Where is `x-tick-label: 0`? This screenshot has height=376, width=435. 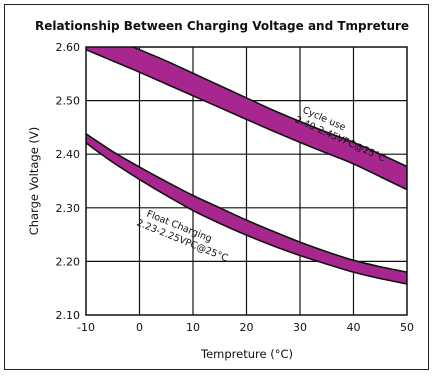 x-tick-label: 0 is located at coordinates (139, 327).